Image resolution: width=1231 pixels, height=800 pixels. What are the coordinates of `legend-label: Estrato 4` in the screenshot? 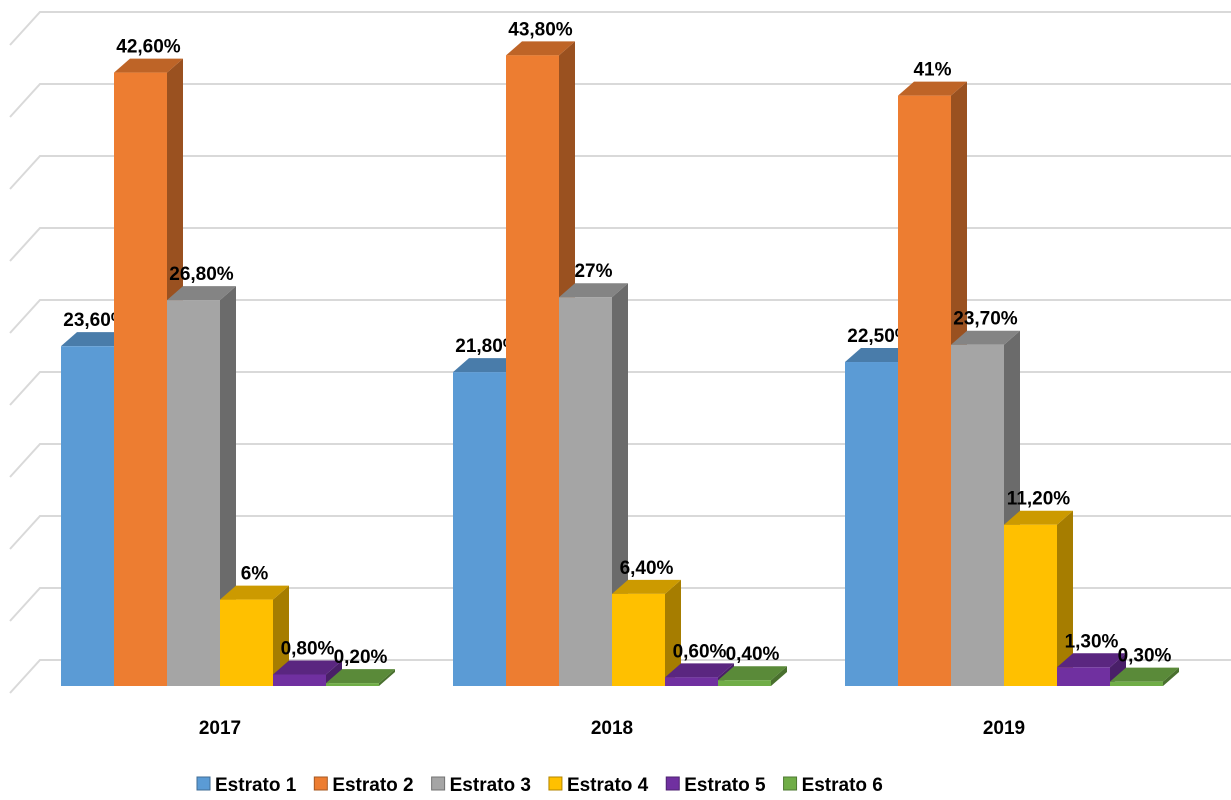 It's located at (608, 785).